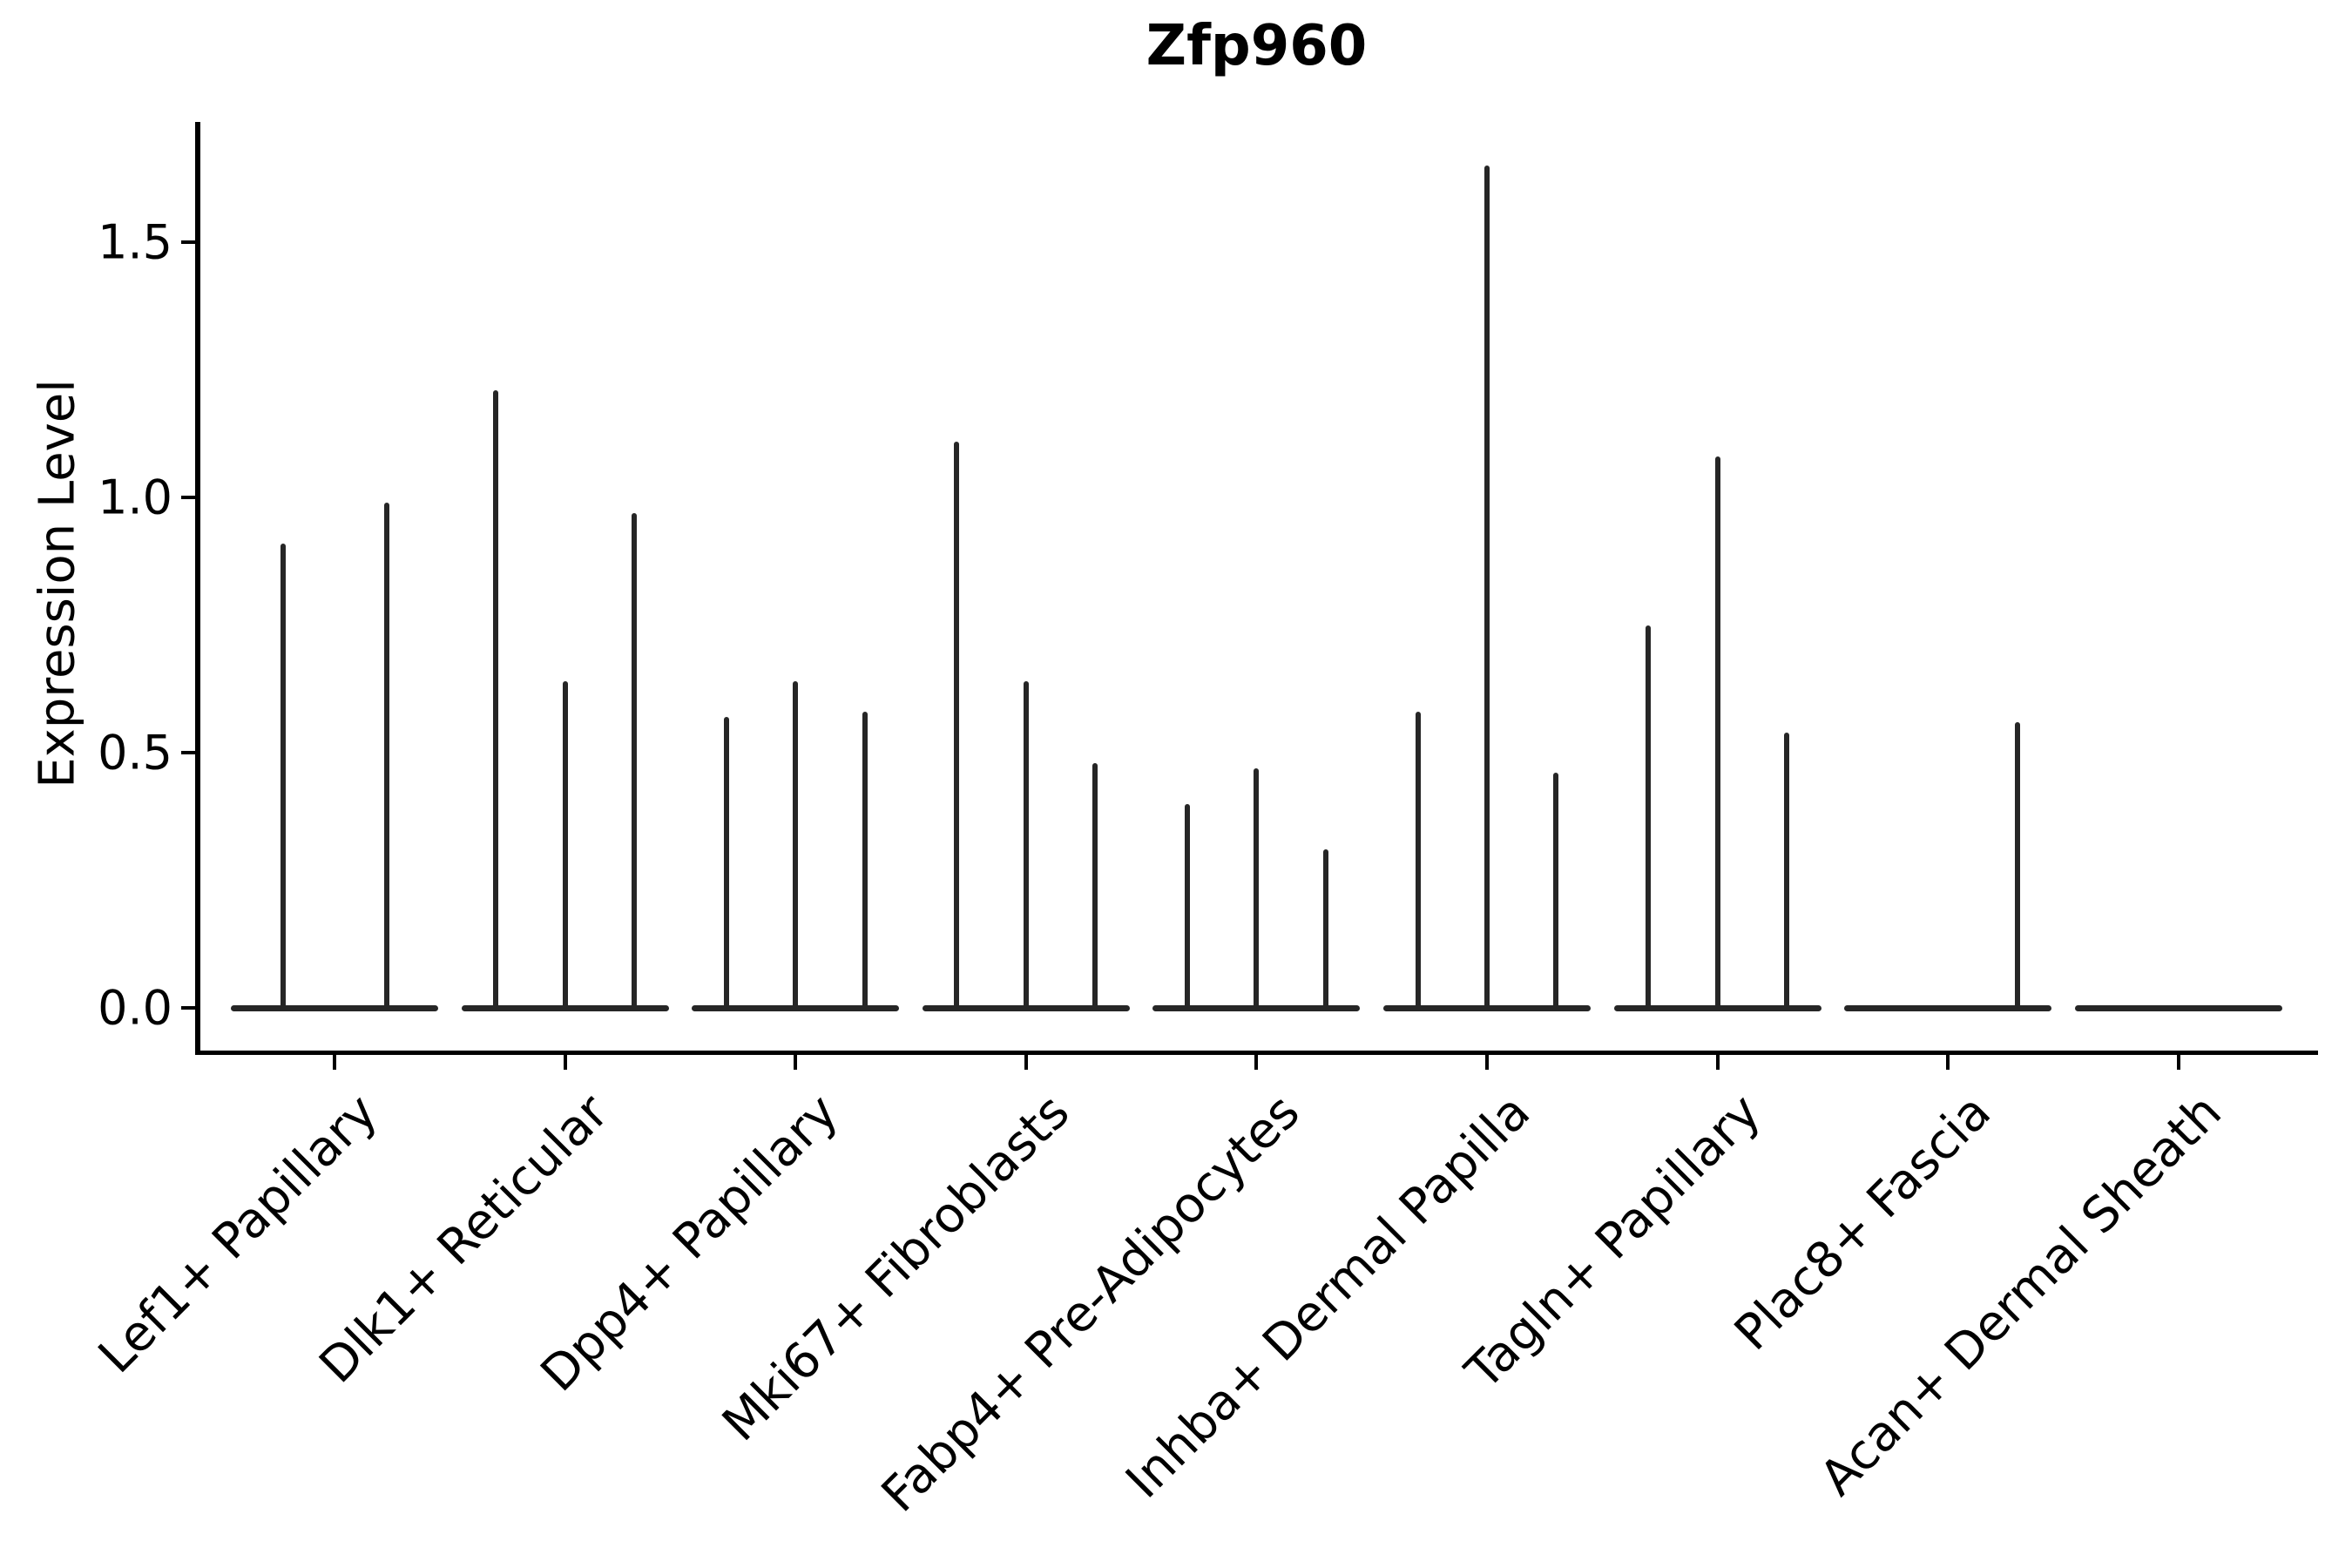 The width and height of the screenshot is (2352, 1568). I want to click on x-tick-label: Inhba+ Dermal Papilla, so click(1328, 1297).